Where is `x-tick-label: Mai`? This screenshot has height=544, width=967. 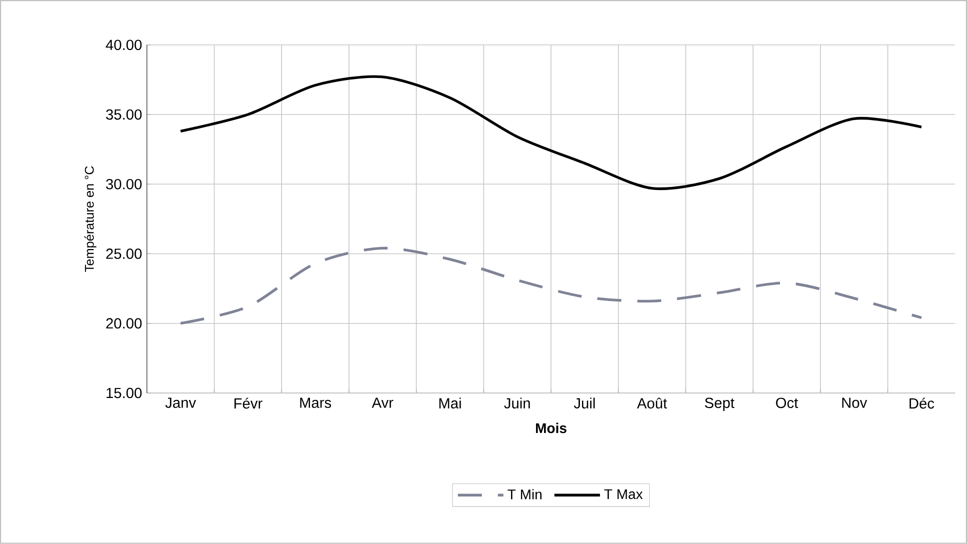 x-tick-label: Mai is located at coordinates (450, 403).